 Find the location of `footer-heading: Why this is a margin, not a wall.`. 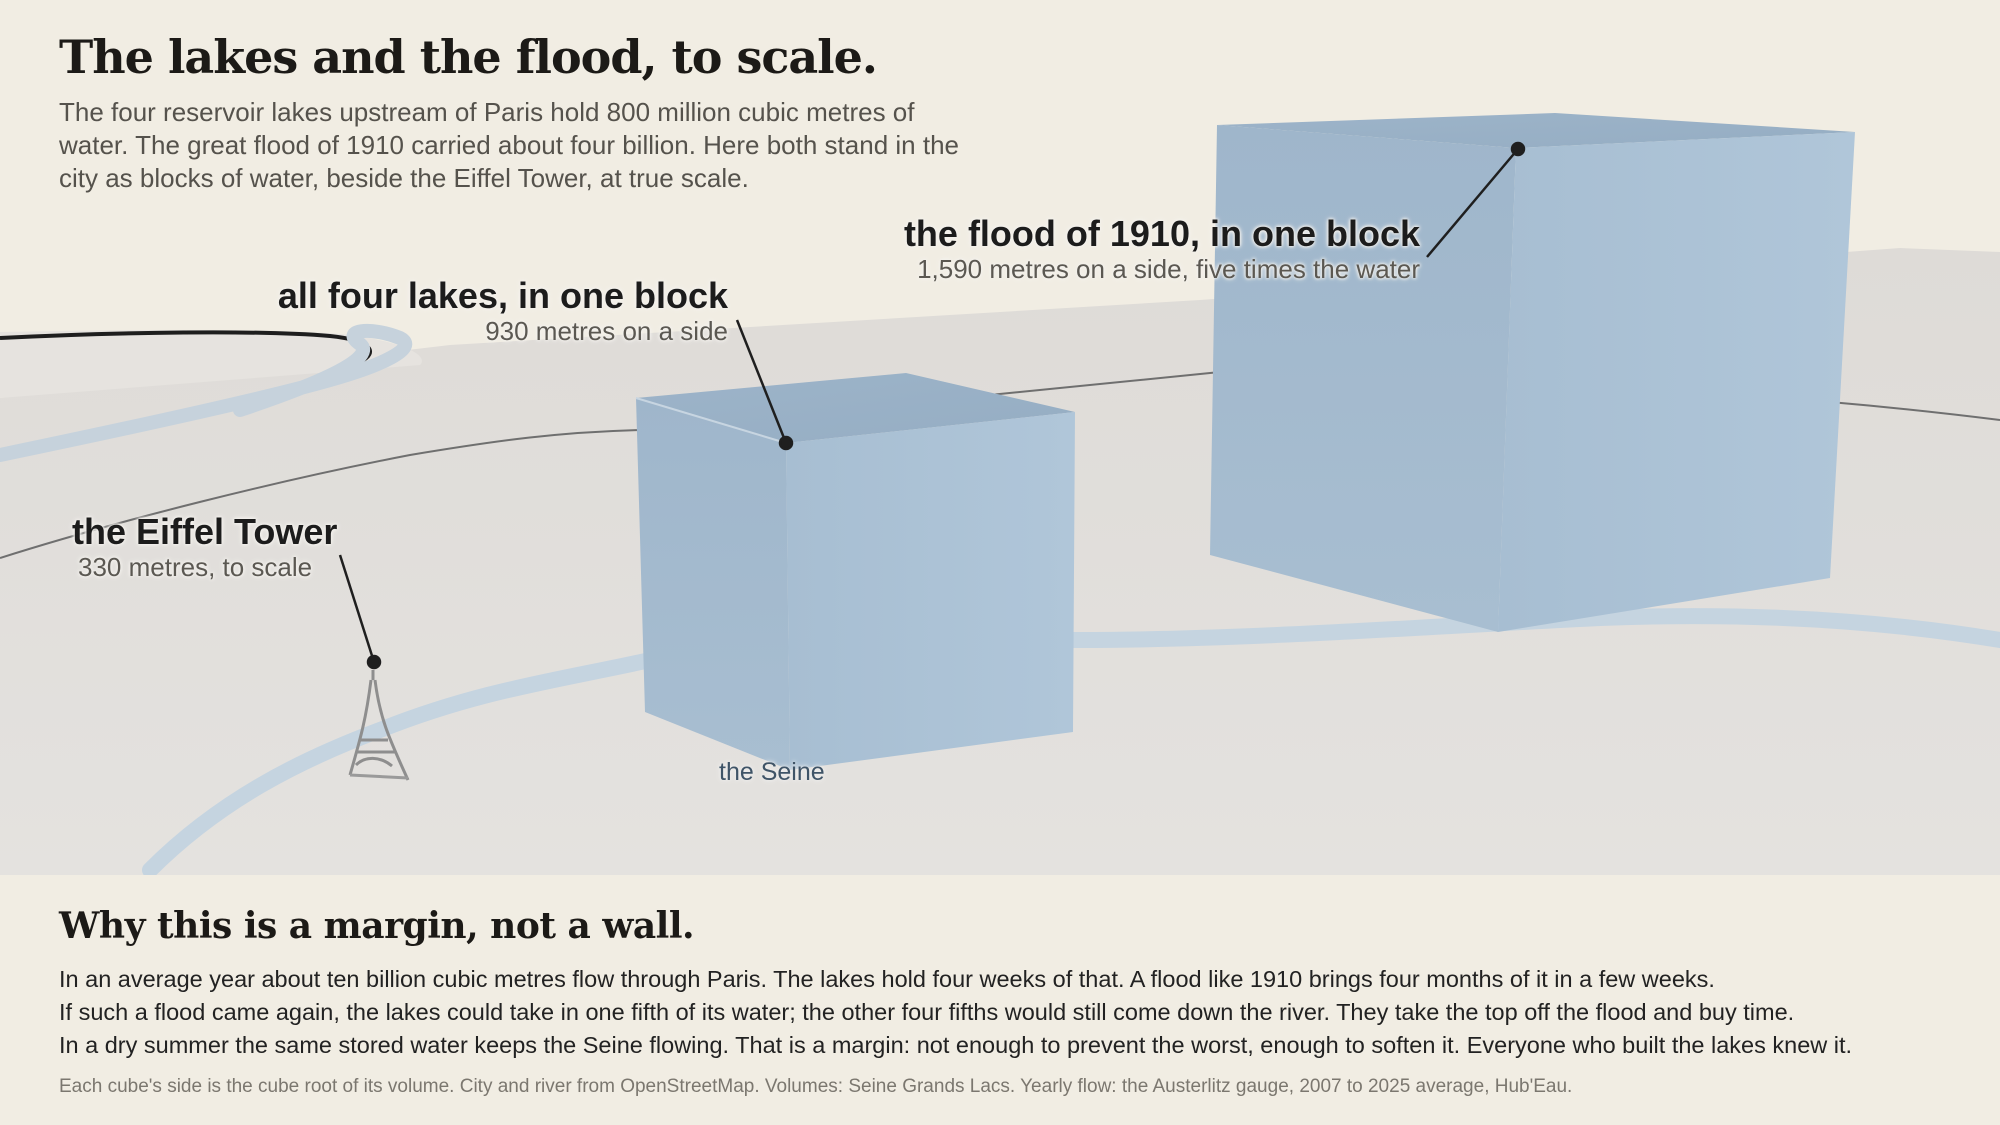

footer-heading: Why this is a margin, not a wall. is located at coordinates (377, 926).